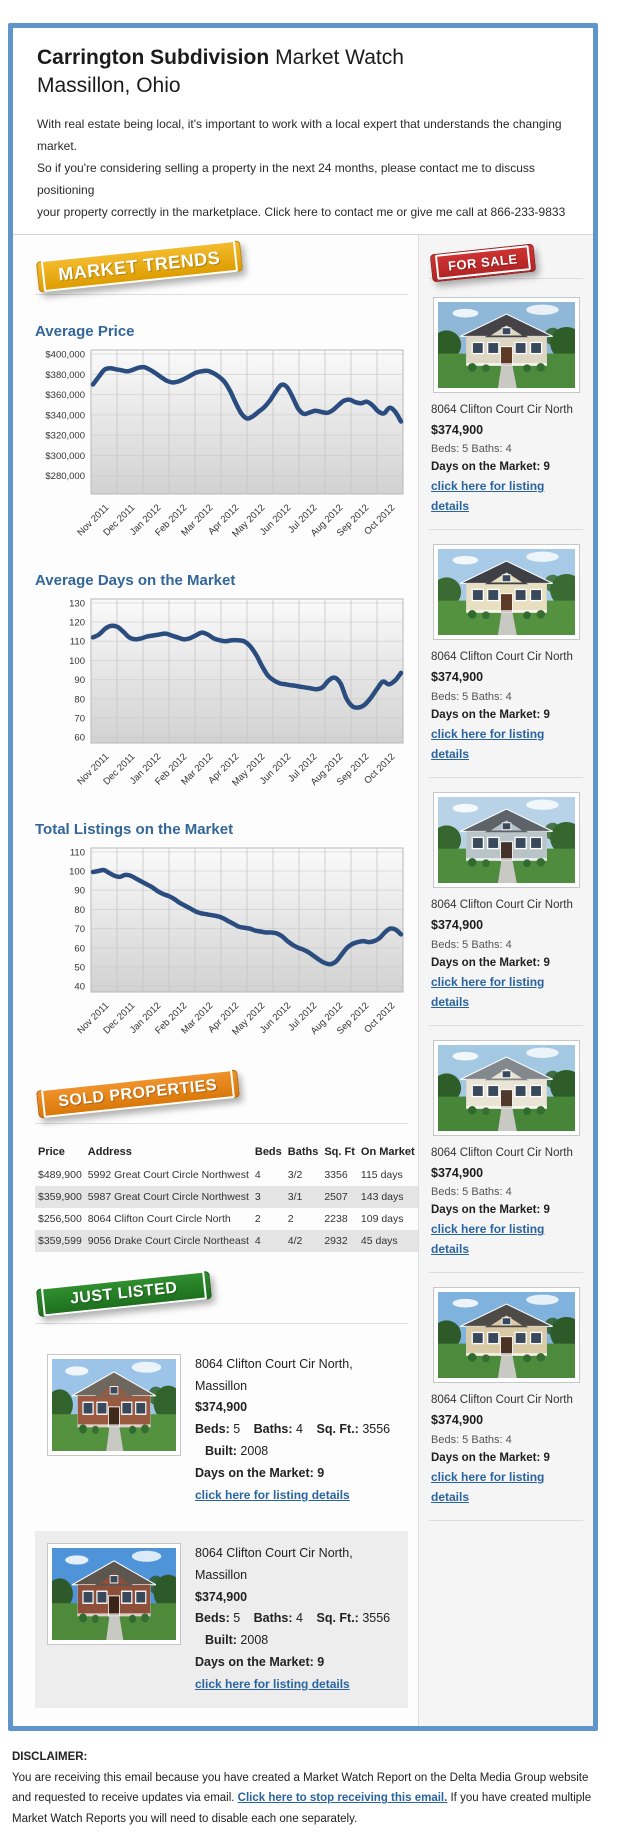 The height and width of the screenshot is (1848, 620). Describe the element at coordinates (77, 603) in the screenshot. I see `svg-text: 130` at that location.